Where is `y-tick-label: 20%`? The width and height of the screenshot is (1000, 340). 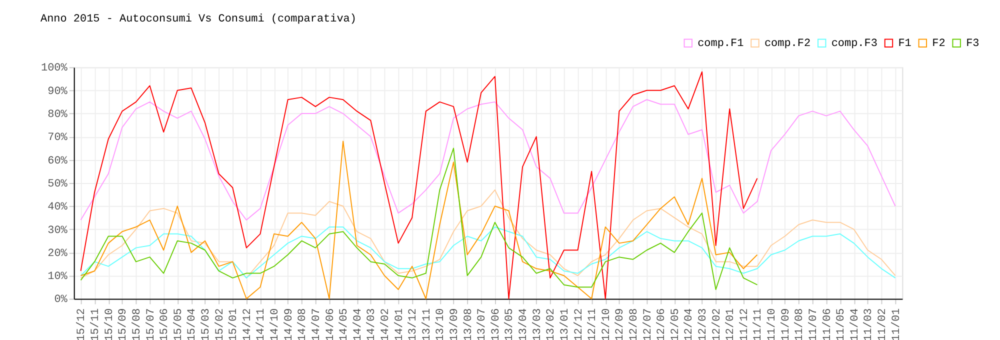 y-tick-label: 20% is located at coordinates (58, 254).